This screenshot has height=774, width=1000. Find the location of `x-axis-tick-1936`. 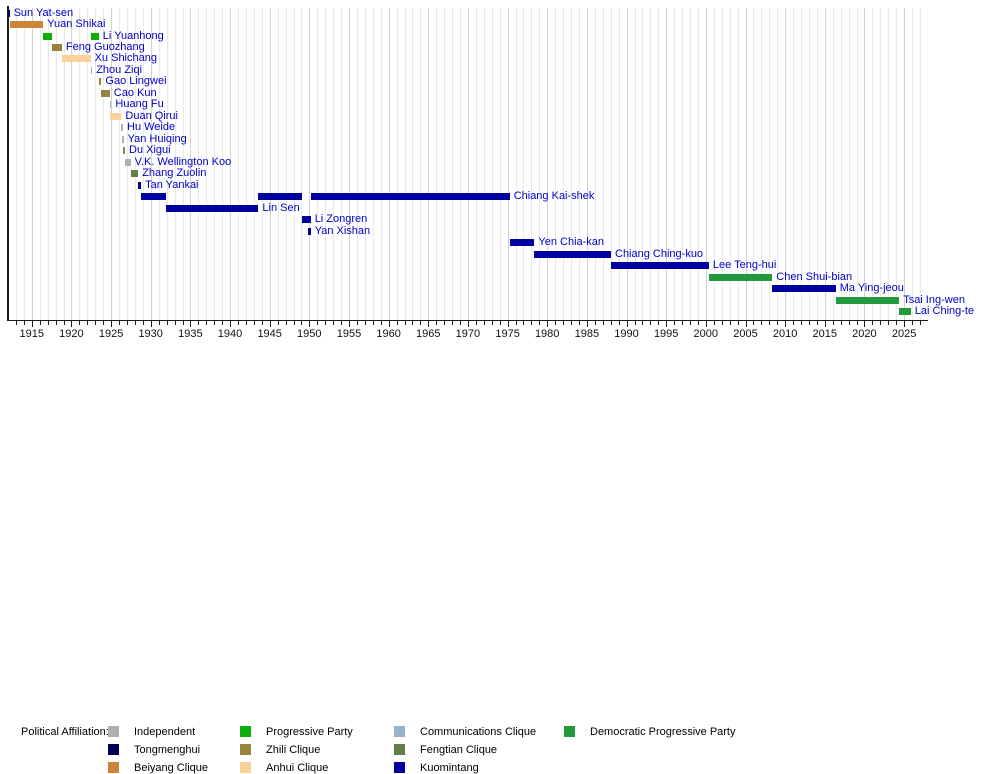

x-axis-tick-1936 is located at coordinates (199, 323).